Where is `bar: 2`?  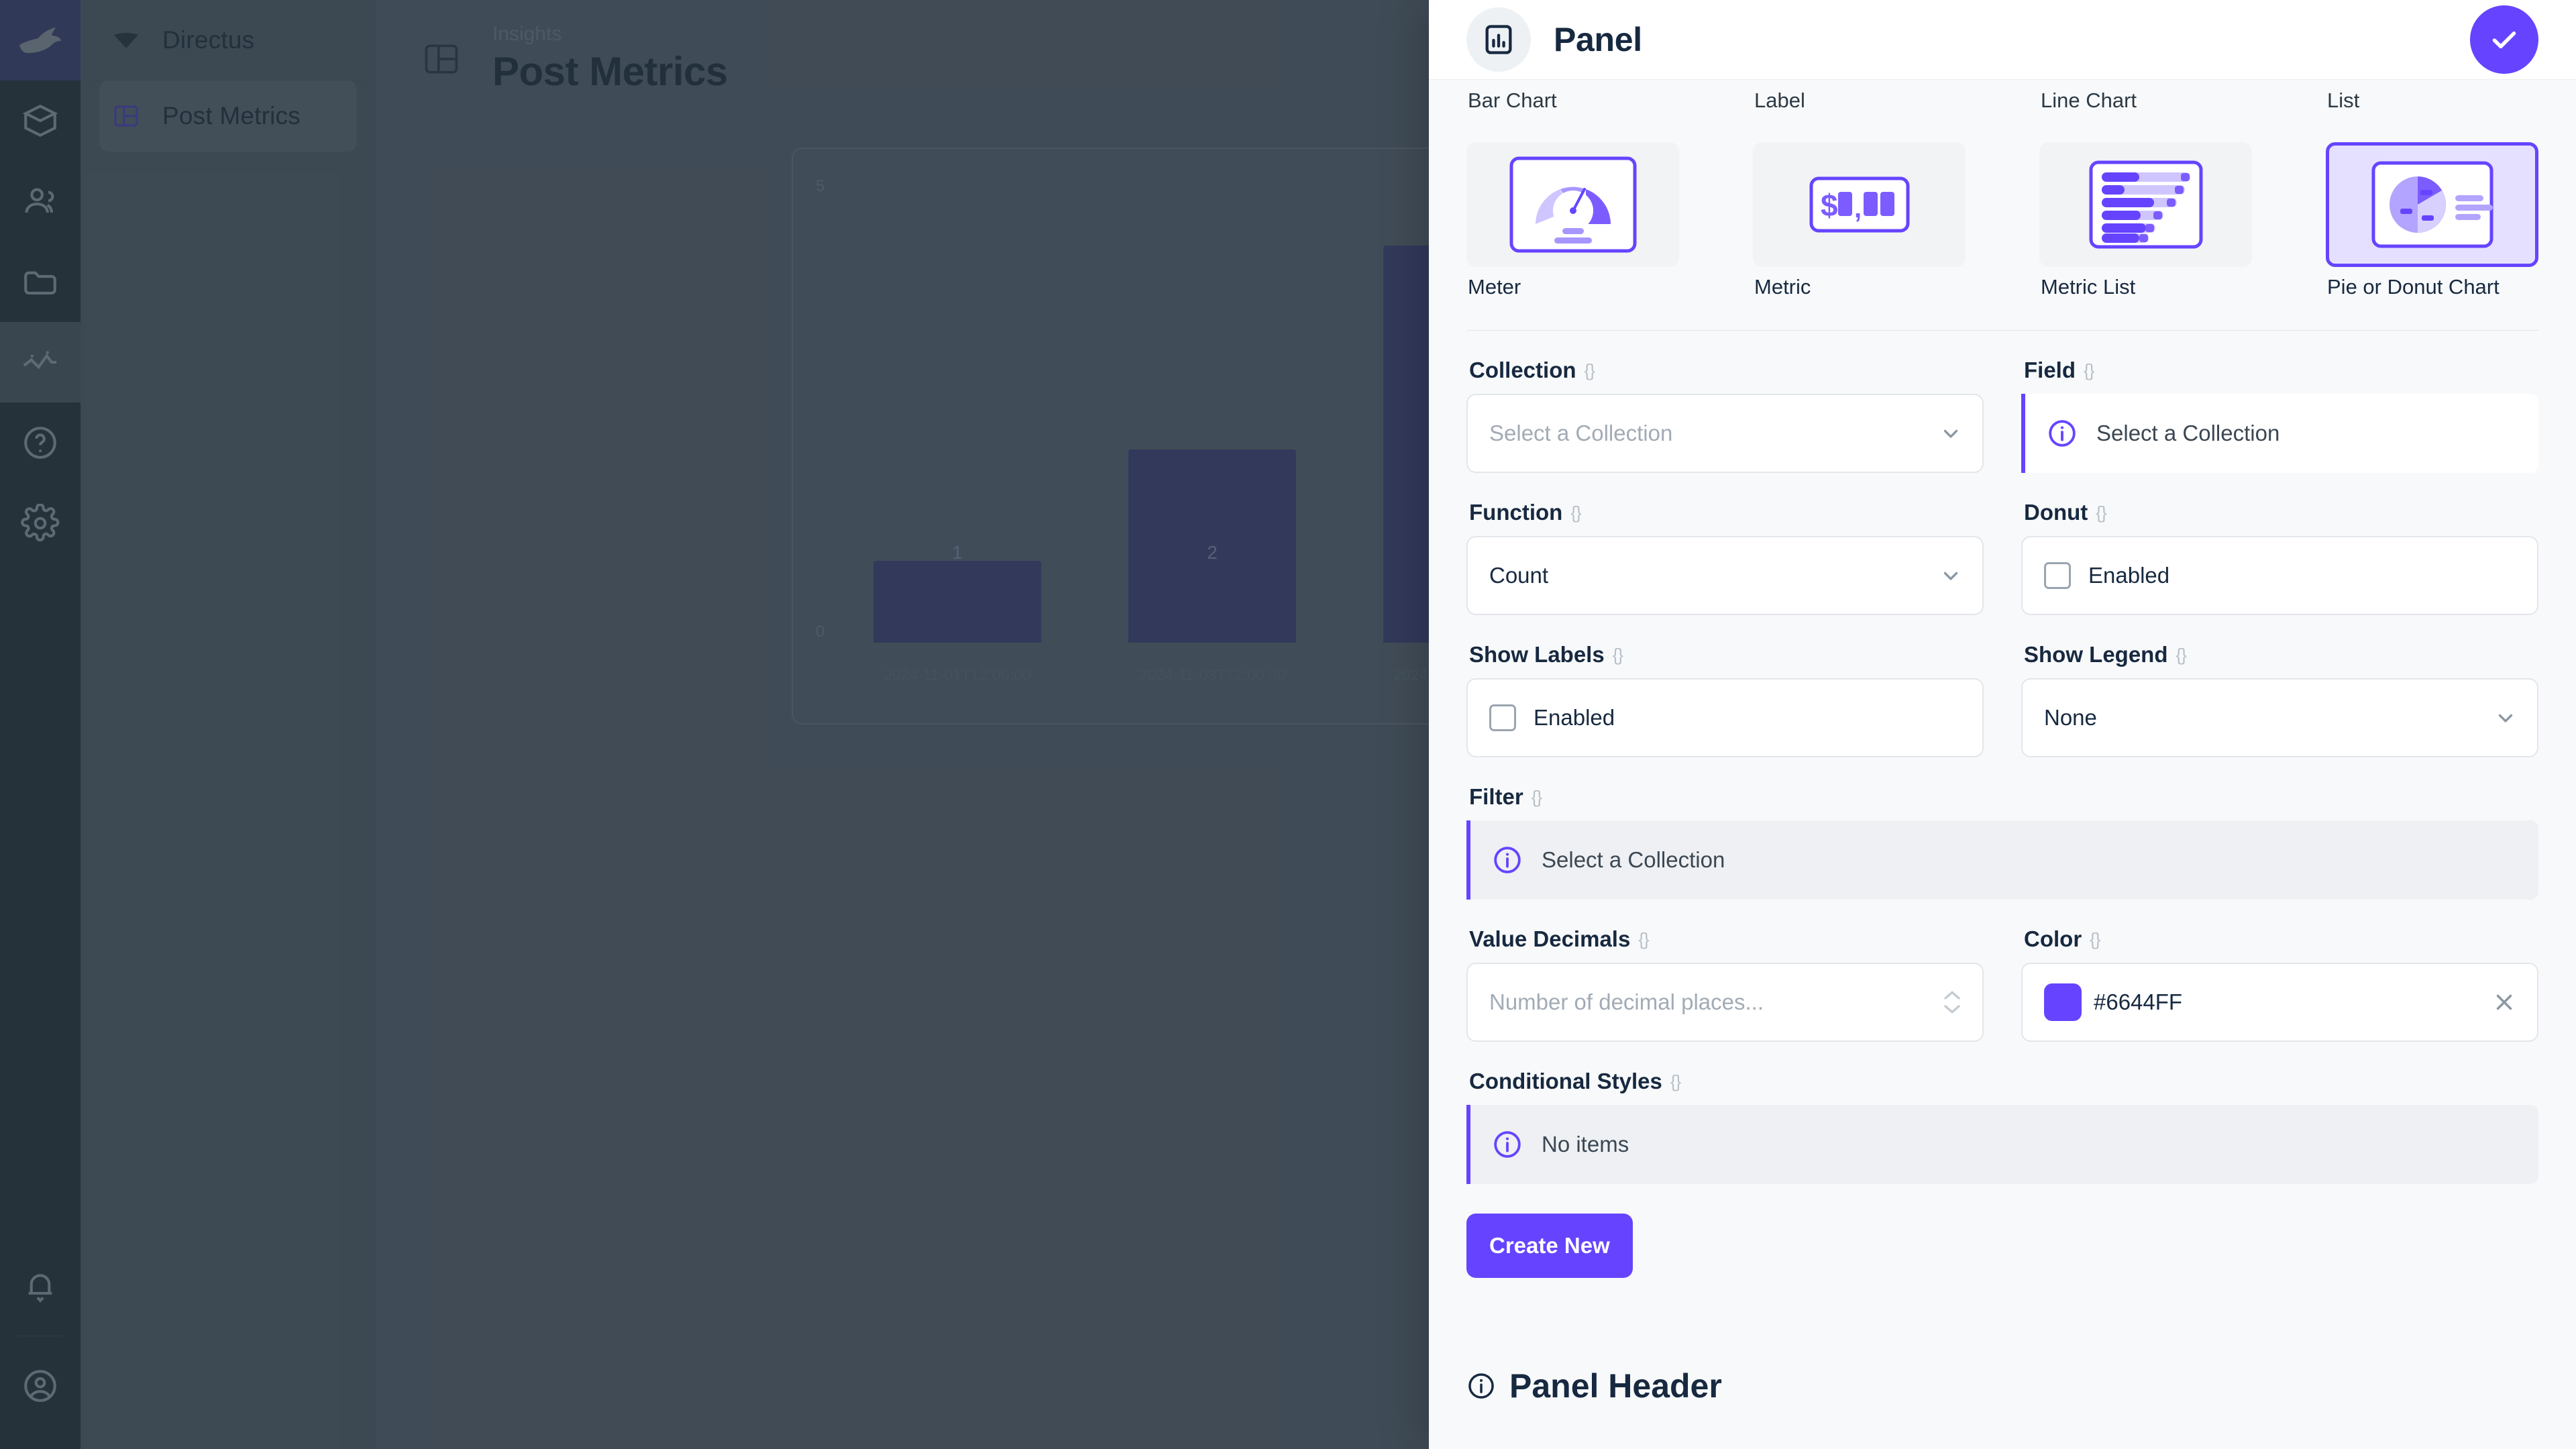
bar: 2 is located at coordinates (1212, 546).